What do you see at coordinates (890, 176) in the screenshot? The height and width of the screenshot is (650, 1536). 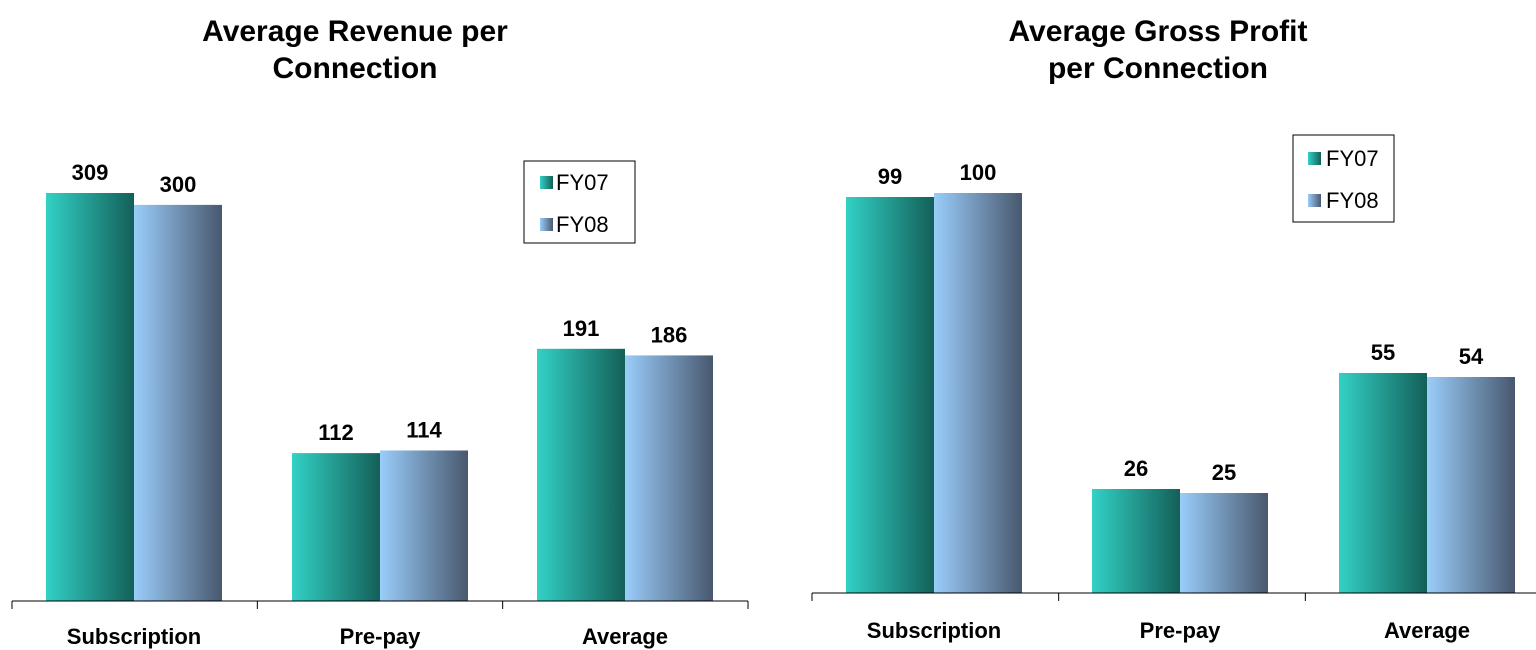 I see `data-label: 99` at bounding box center [890, 176].